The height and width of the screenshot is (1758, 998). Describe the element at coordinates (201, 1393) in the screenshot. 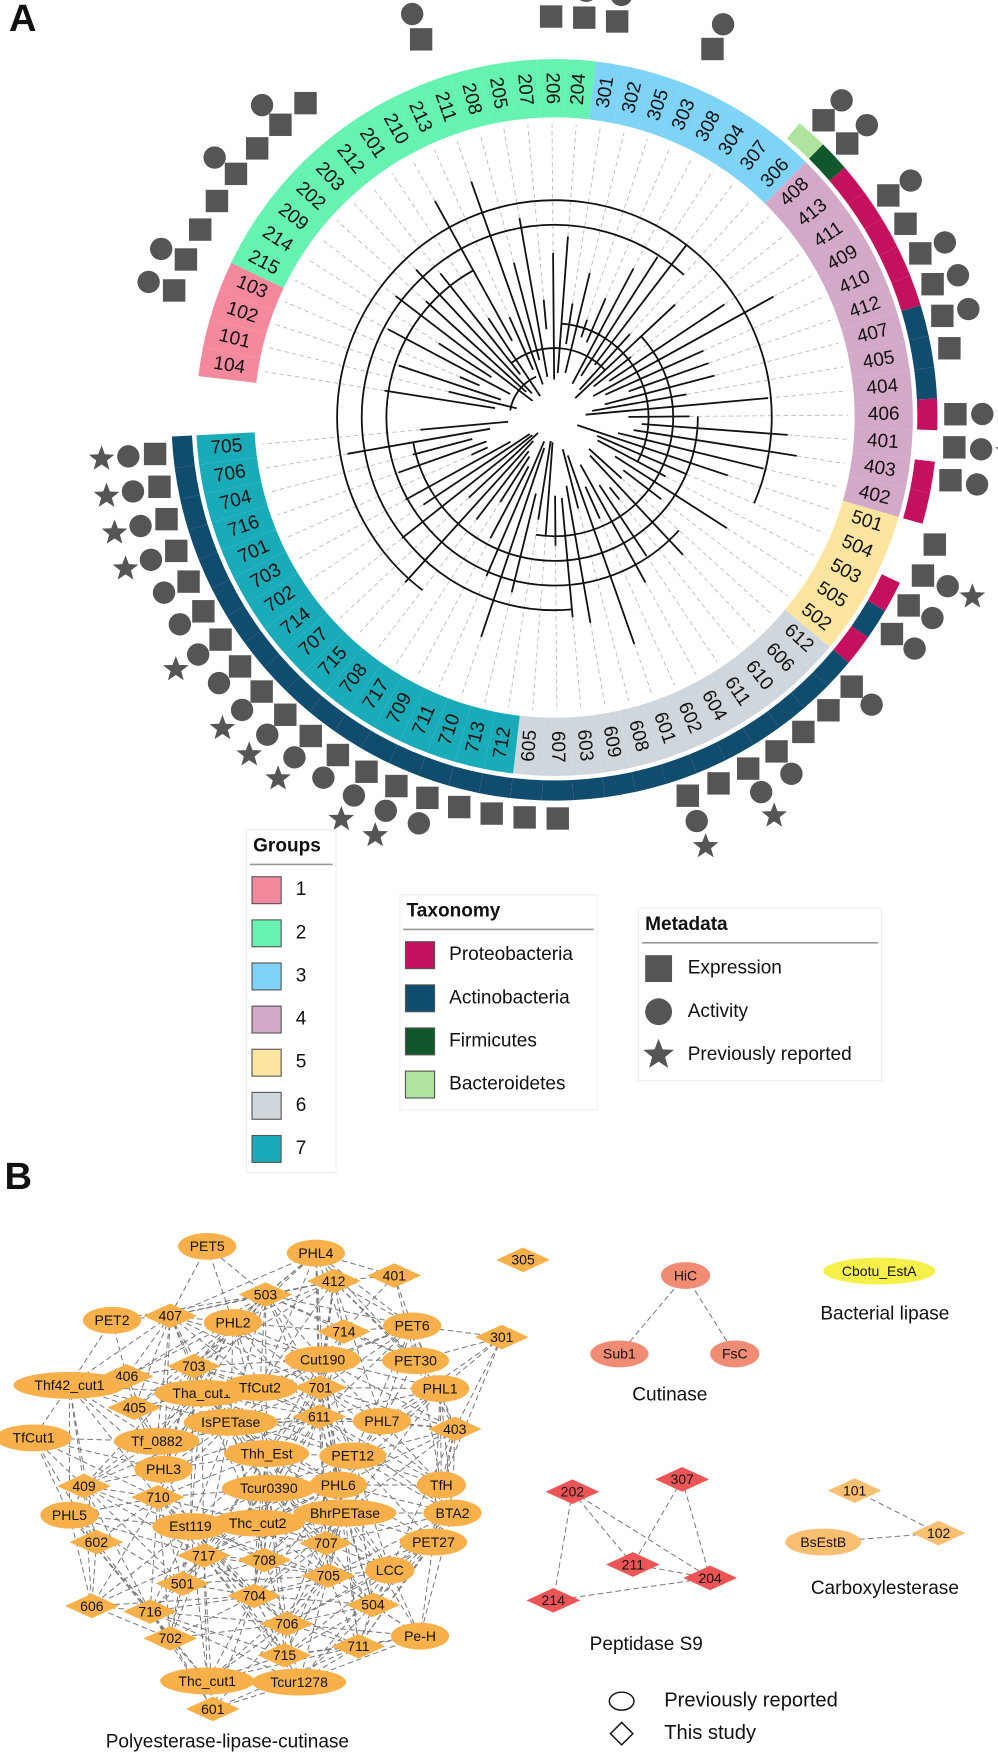

I see `node-label: Tha_cut1` at that location.